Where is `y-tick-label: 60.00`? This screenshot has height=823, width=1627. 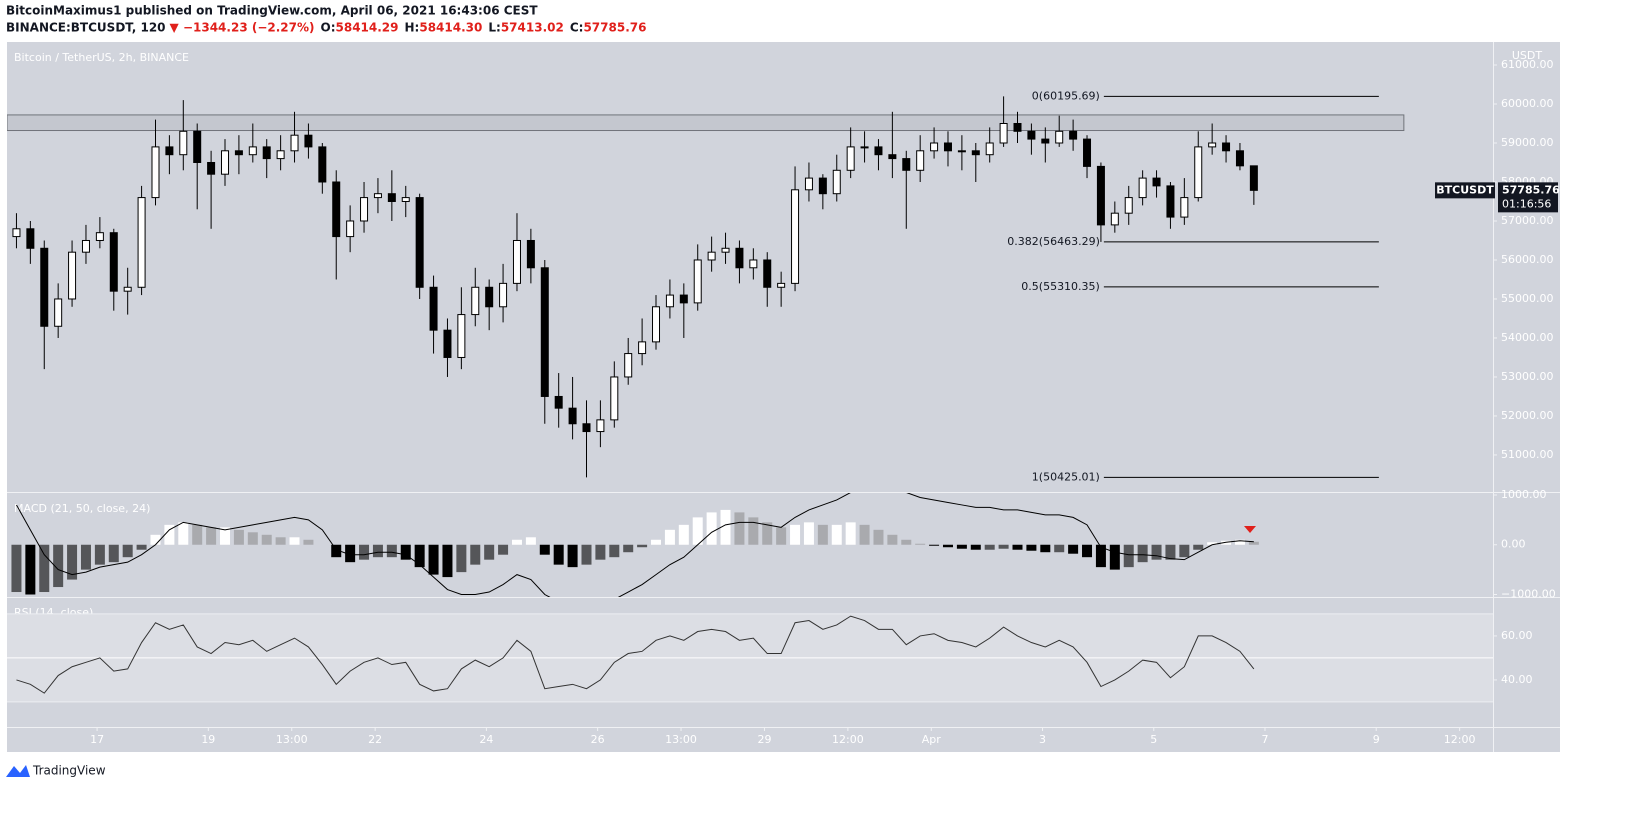
y-tick-label: 60.00 is located at coordinates (1517, 635).